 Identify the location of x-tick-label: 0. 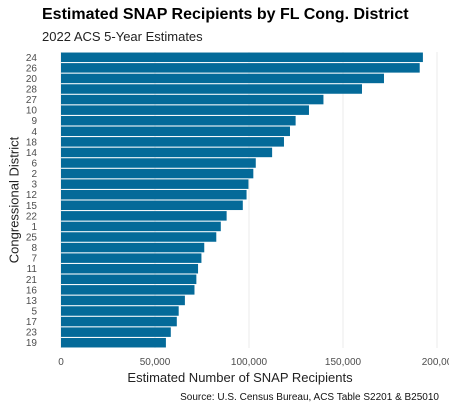
(61, 362).